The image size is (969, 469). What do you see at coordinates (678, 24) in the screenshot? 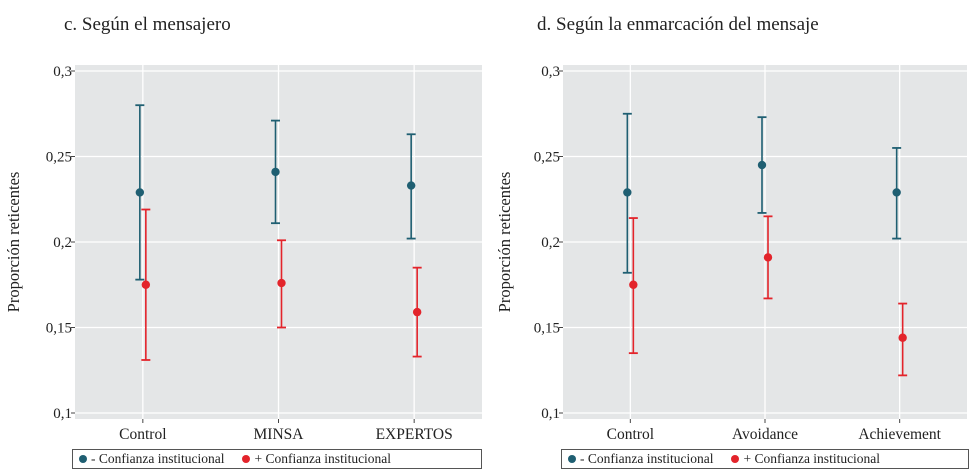
I see `chart-title: d. Según la enmarcación del mensaje` at bounding box center [678, 24].